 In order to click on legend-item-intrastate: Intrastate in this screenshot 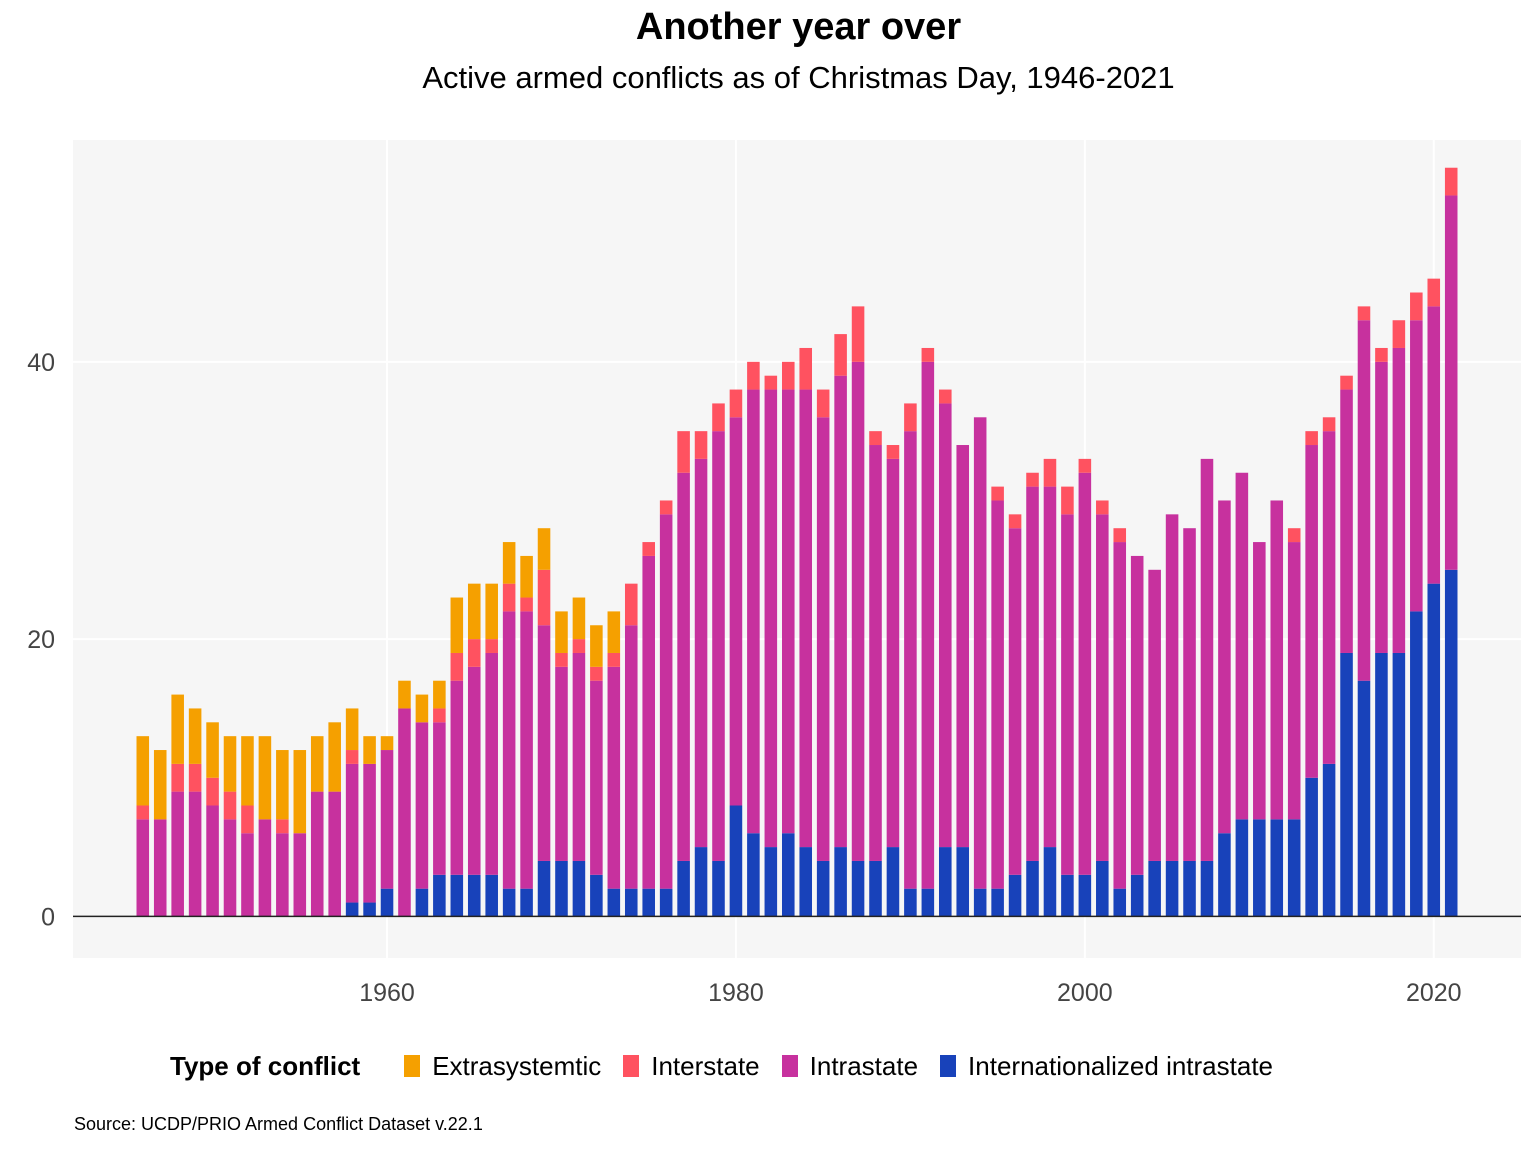, I will do `click(849, 1066)`.